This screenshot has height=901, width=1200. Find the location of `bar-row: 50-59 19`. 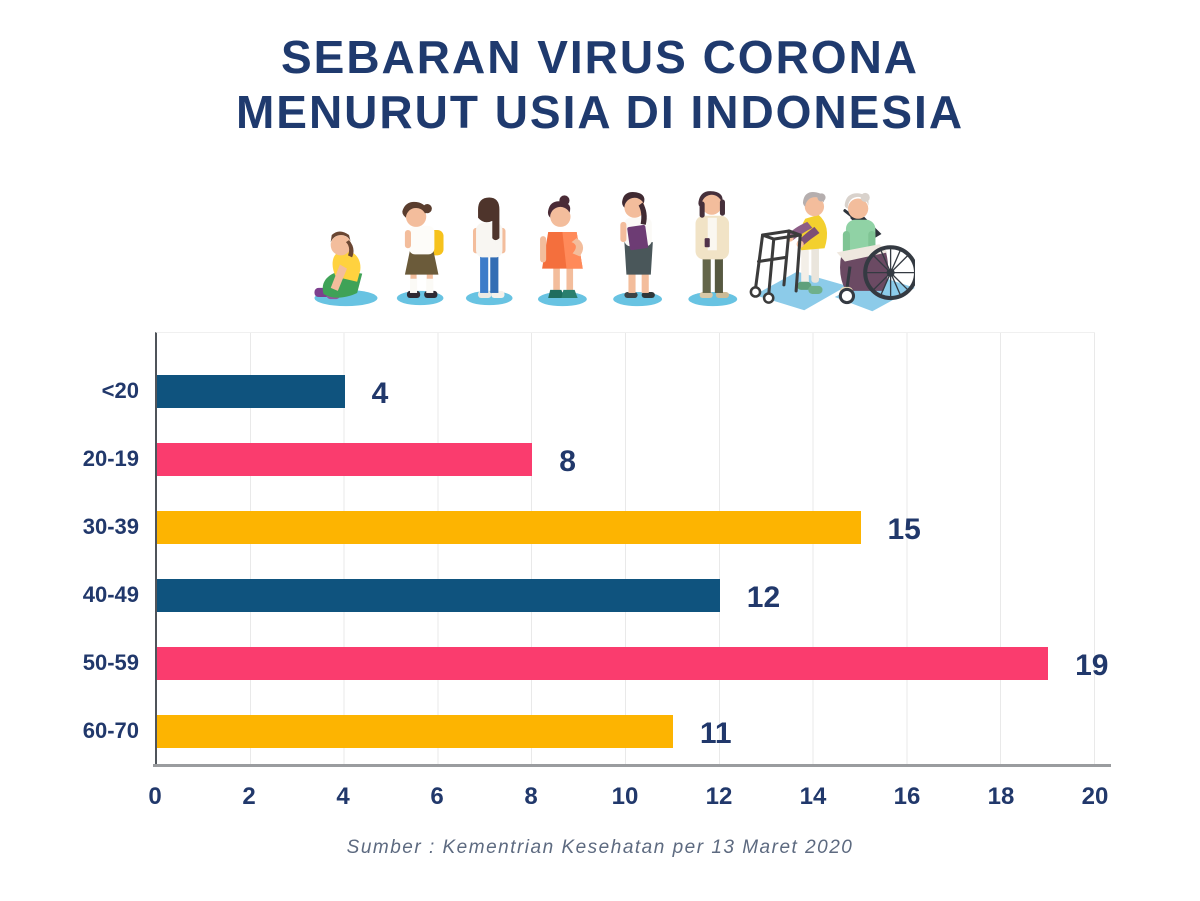

bar-row: 50-59 19 is located at coordinates (595, 663).